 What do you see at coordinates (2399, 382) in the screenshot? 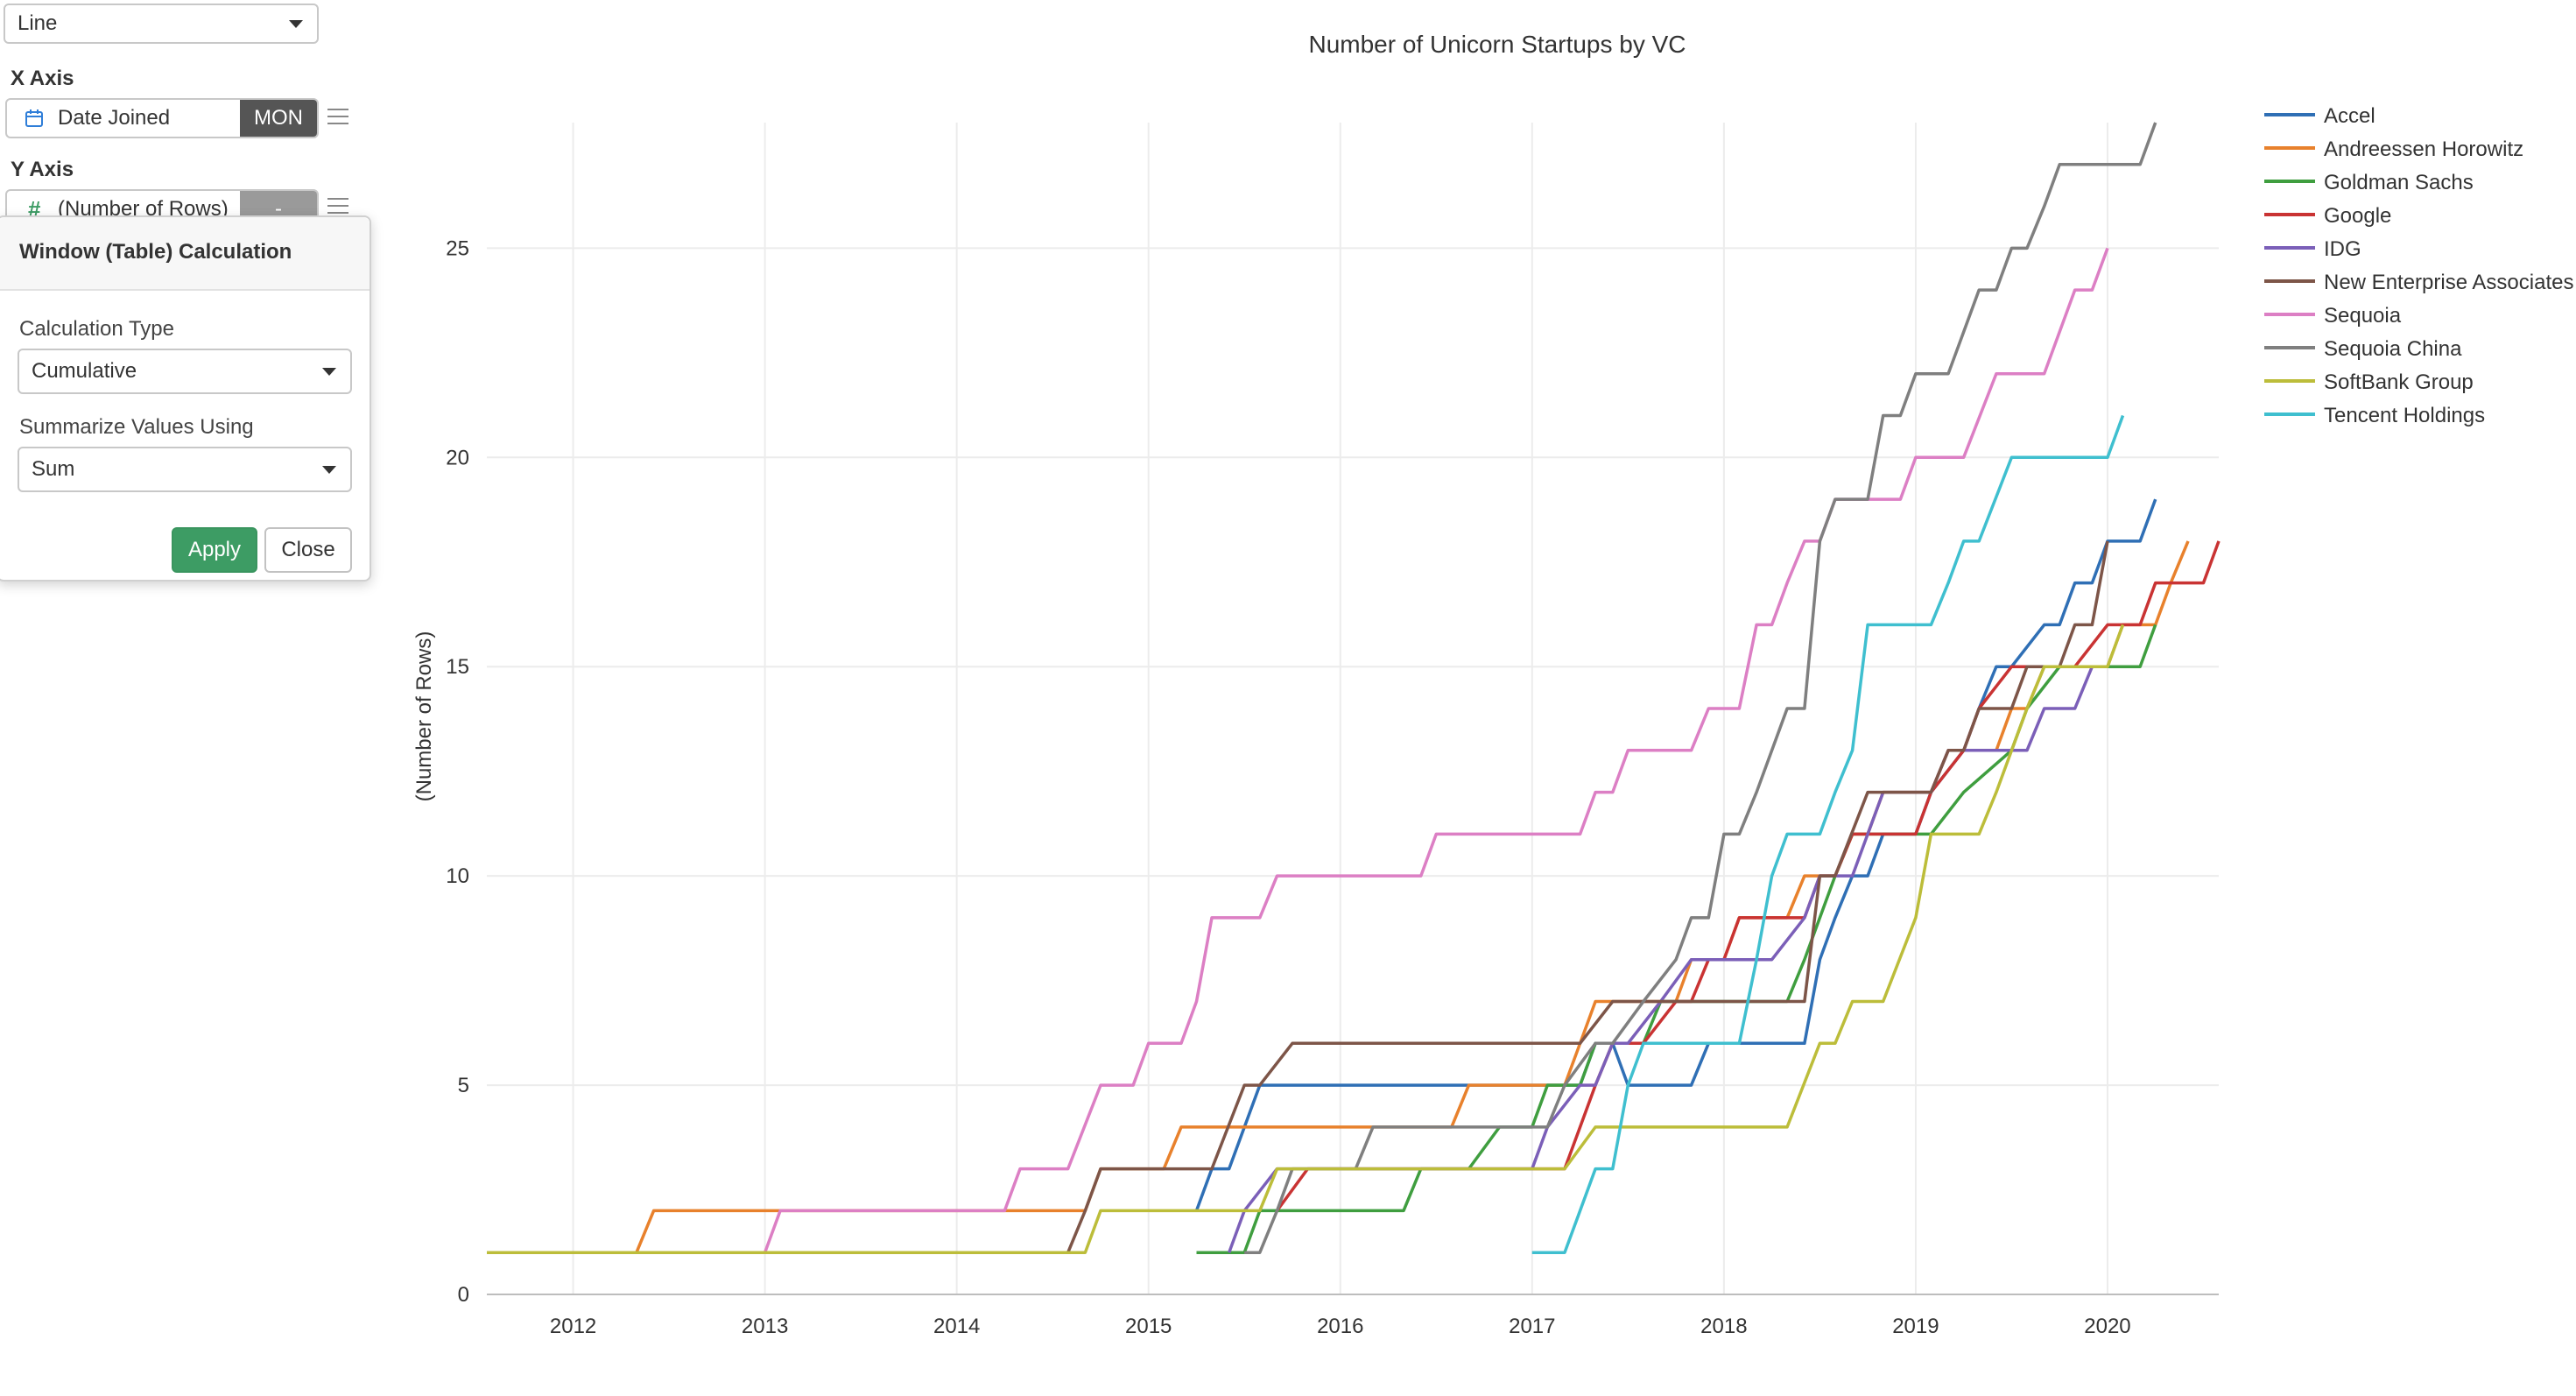
I see `legend-label-softbank-group: SoftBank Group` at bounding box center [2399, 382].